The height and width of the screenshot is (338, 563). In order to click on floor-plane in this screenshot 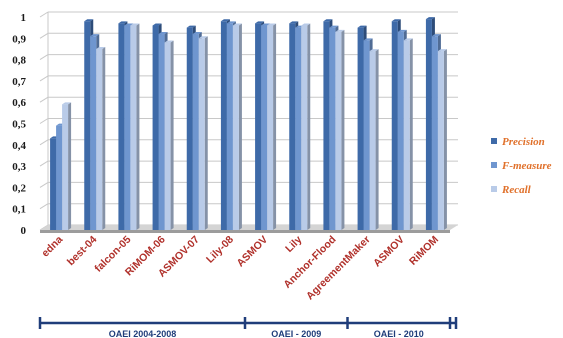, I will do `click(249, 227)`.